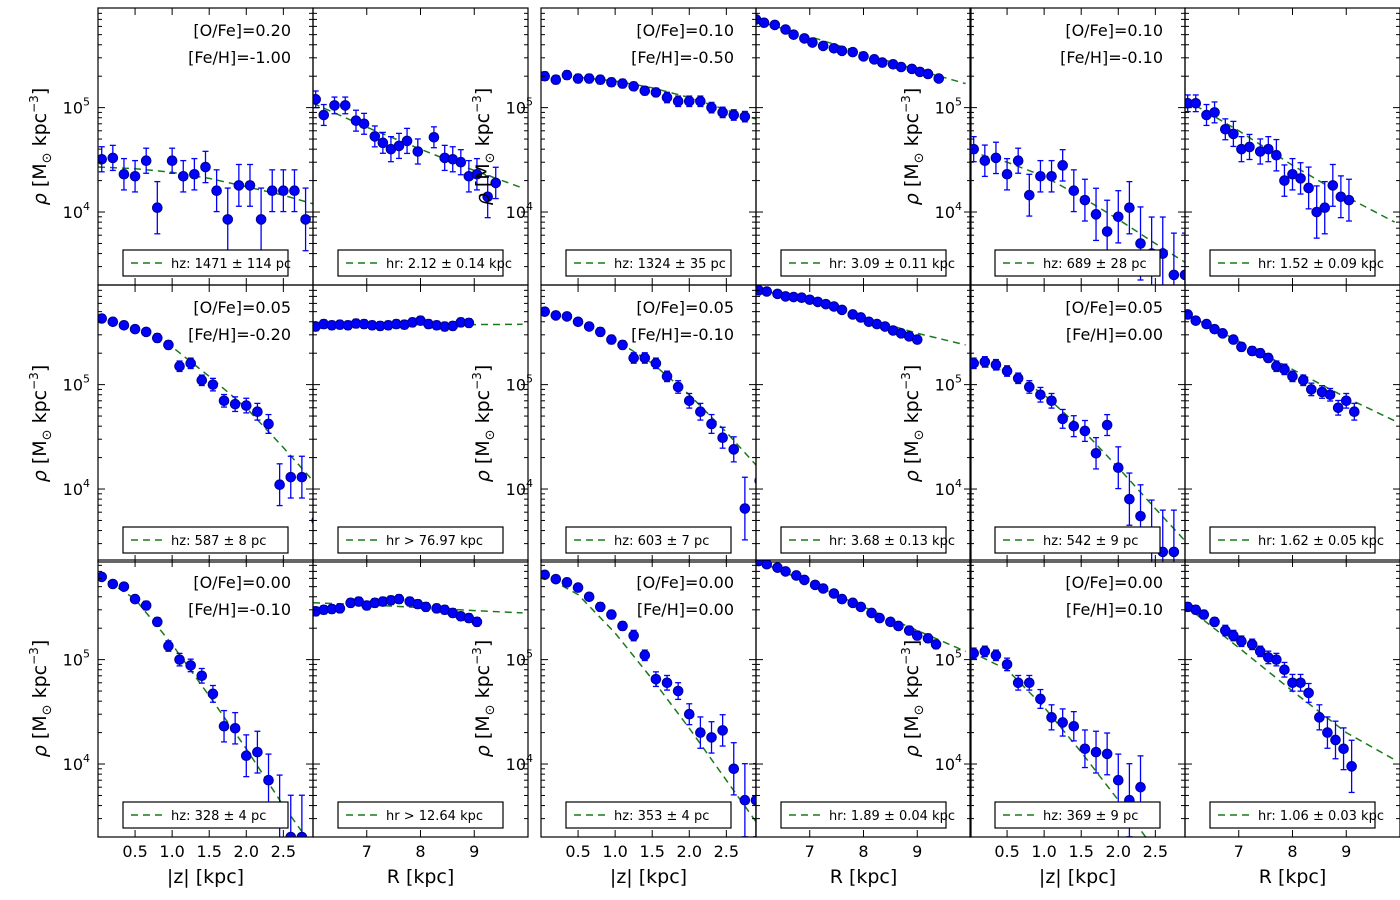 The image size is (1400, 900). What do you see at coordinates (685, 609) in the screenshot?
I see `feh-annotation: [Fe/H]=0.00` at bounding box center [685, 609].